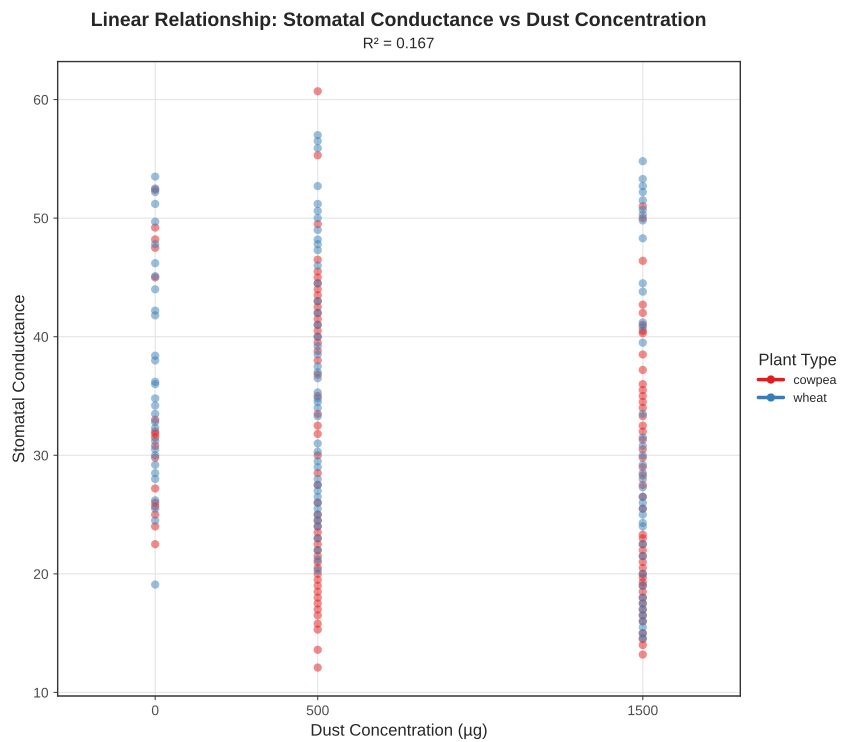  What do you see at coordinates (18, 378) in the screenshot?
I see `y-axis-title: Stomatal Conductance` at bounding box center [18, 378].